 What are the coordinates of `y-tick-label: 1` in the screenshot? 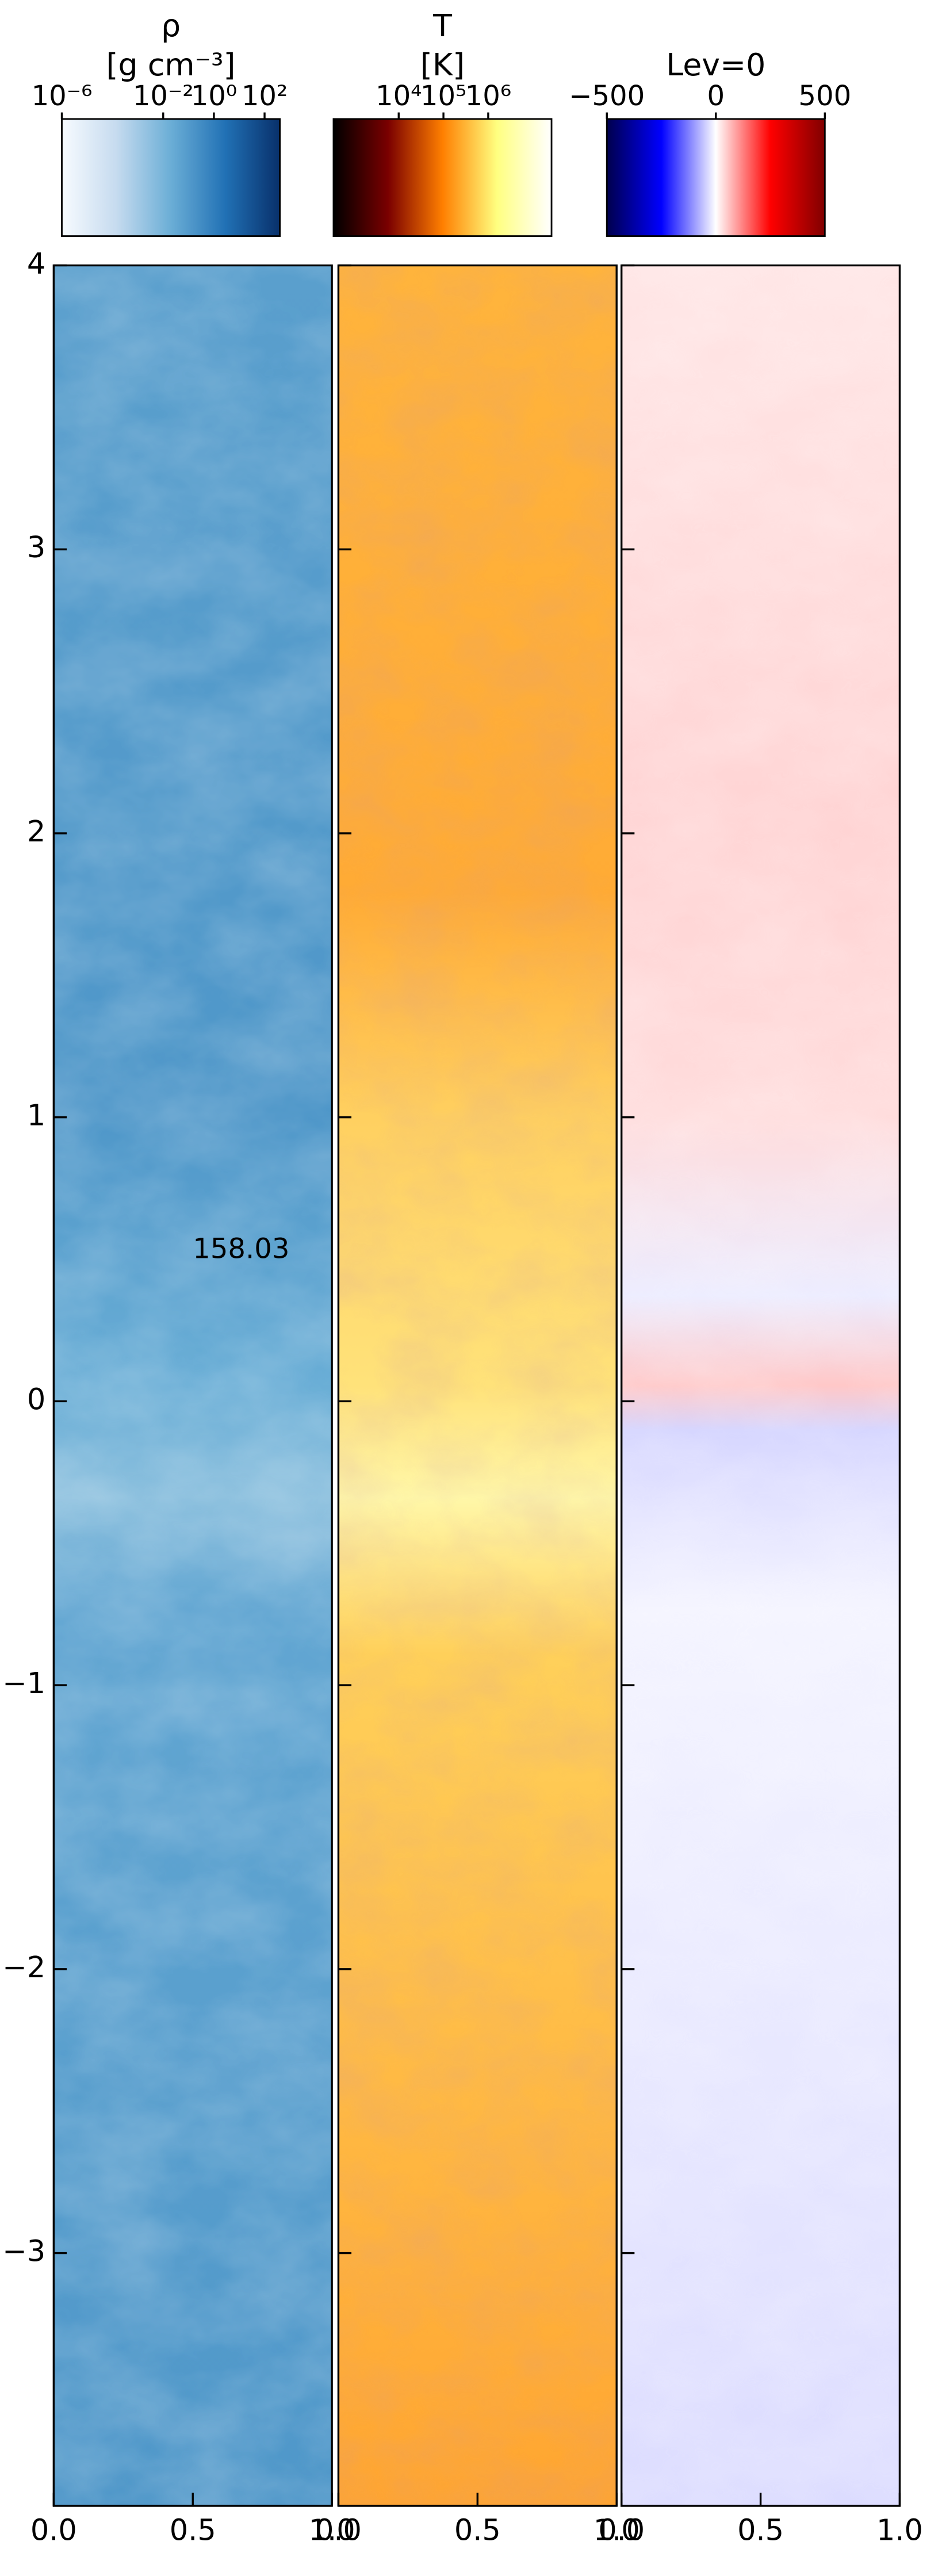 It's located at (36, 1116).